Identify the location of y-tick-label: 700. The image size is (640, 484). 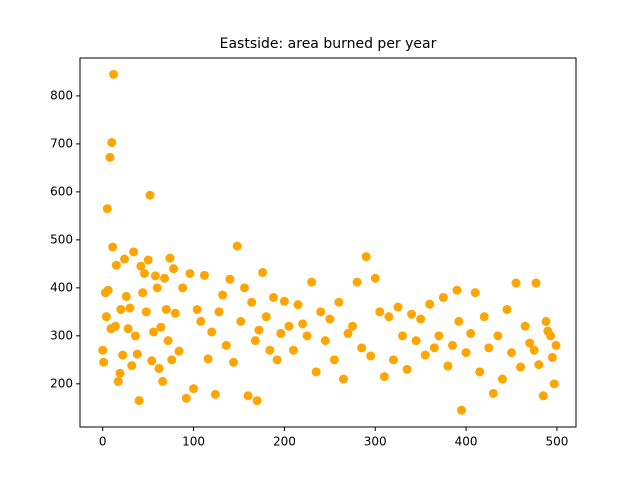
(61, 143).